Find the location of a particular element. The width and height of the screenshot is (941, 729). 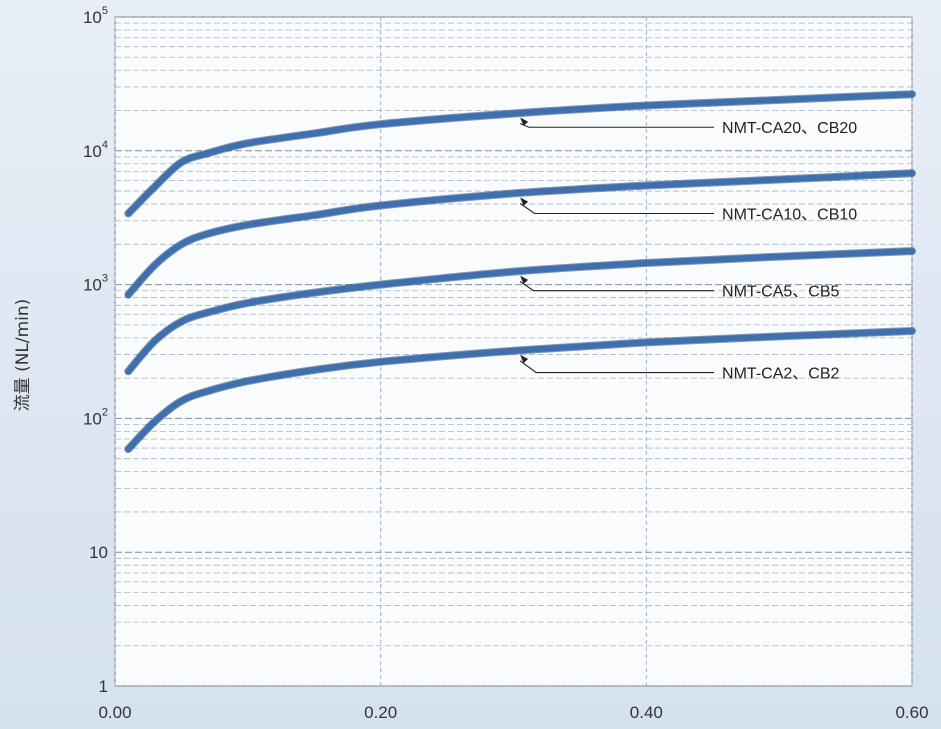

y-tick-label: 10³ is located at coordinates (95, 284).